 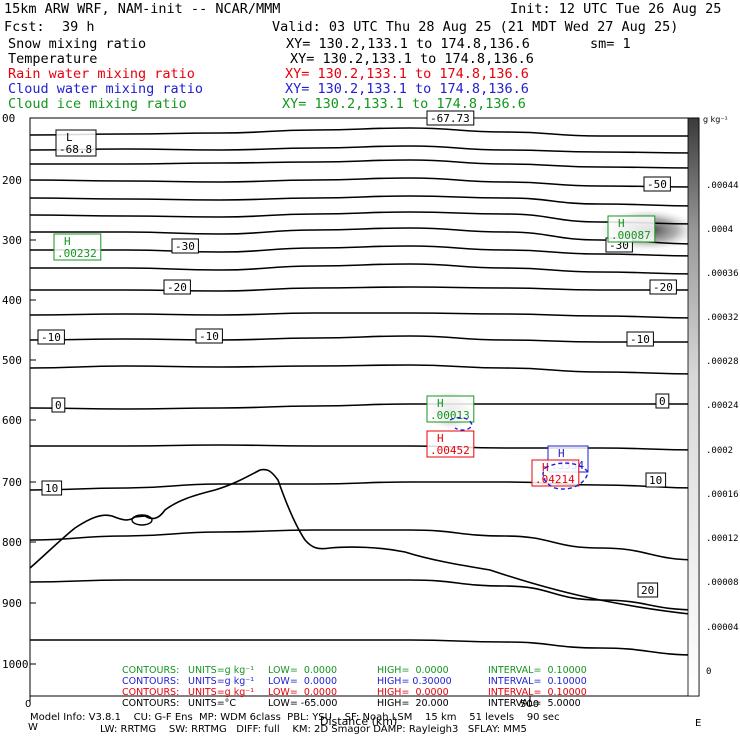 I want to click on y-axis-labels: 00 200 300 400 500 600 700 800 900 1000, so click(x=15, y=391).